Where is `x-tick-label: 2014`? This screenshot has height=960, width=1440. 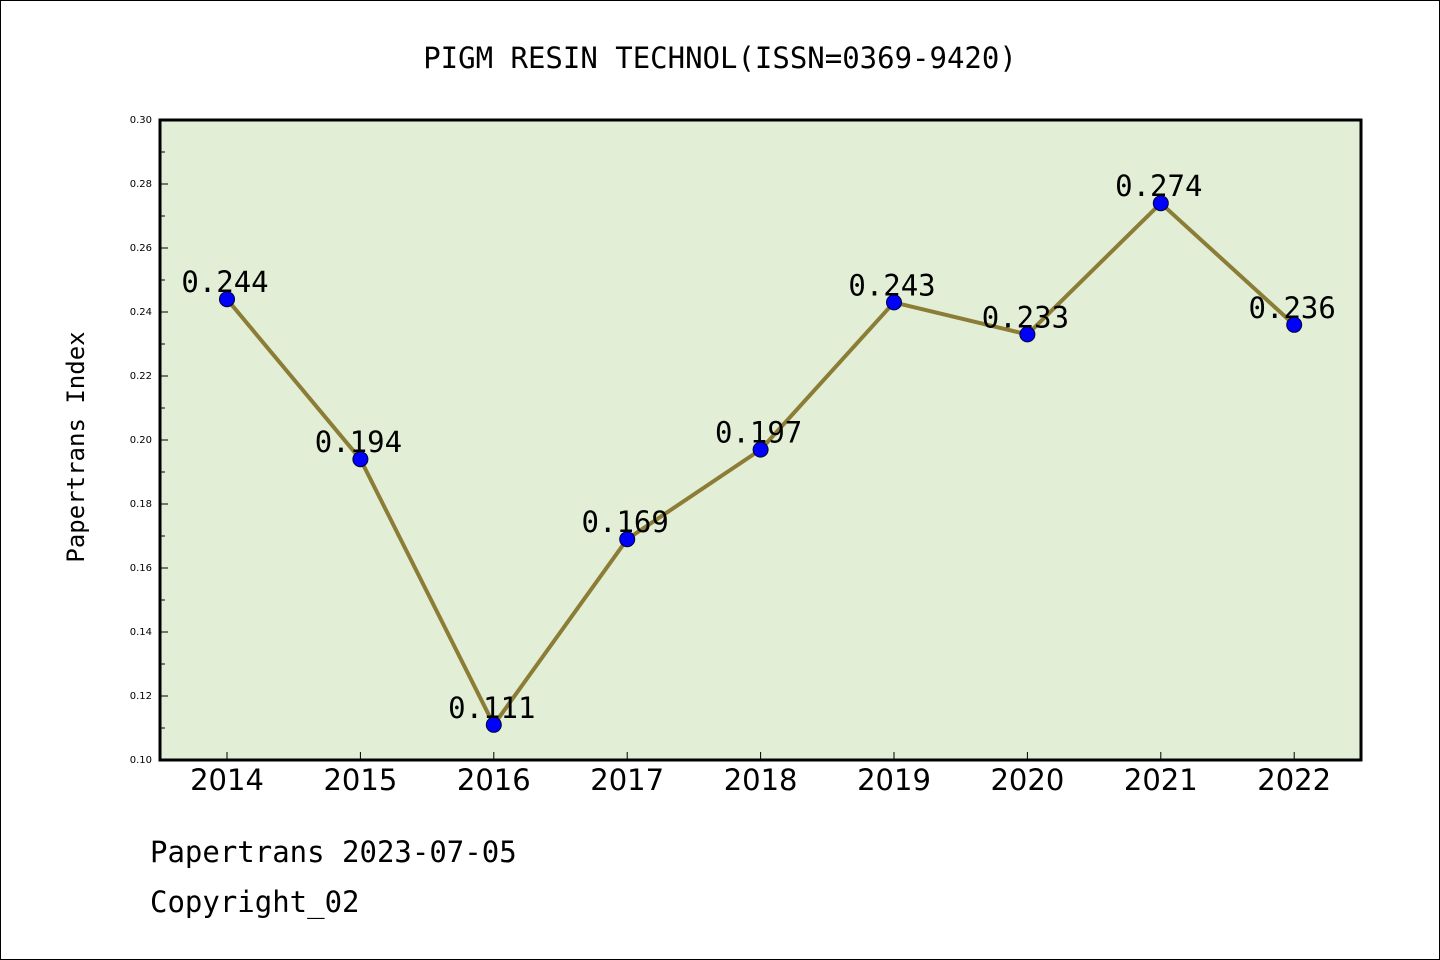
x-tick-label: 2014 is located at coordinates (227, 780).